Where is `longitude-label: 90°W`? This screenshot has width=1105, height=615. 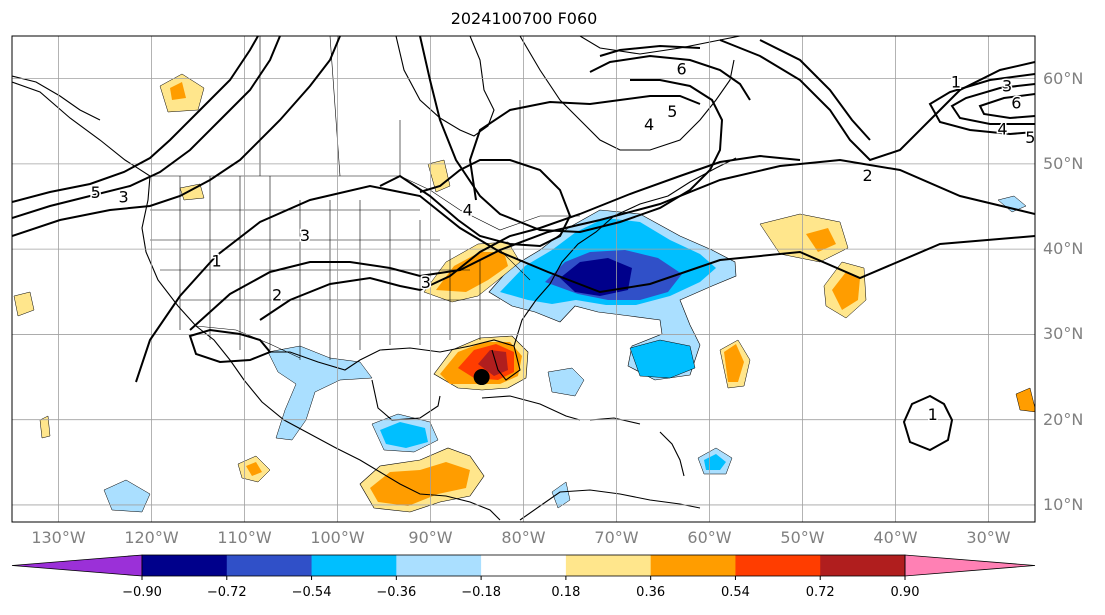
longitude-label: 90°W is located at coordinates (430, 537).